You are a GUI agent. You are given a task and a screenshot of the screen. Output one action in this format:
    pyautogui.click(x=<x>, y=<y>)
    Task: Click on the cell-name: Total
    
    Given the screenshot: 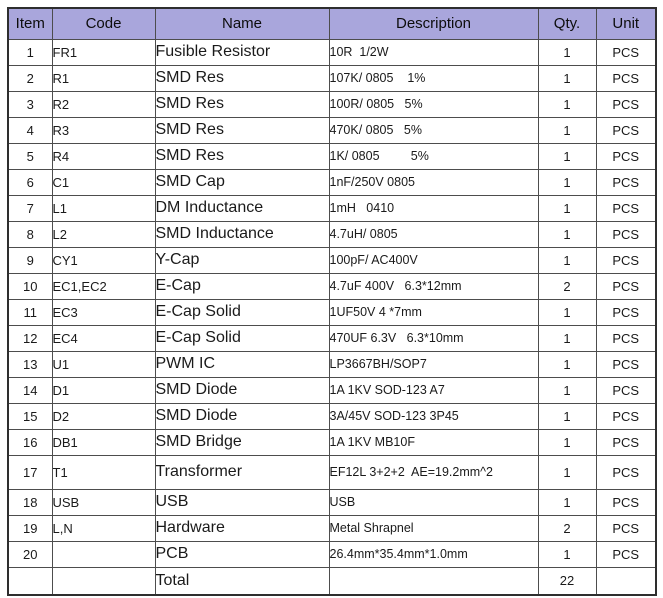 What is the action you would take?
    pyautogui.click(x=242, y=581)
    